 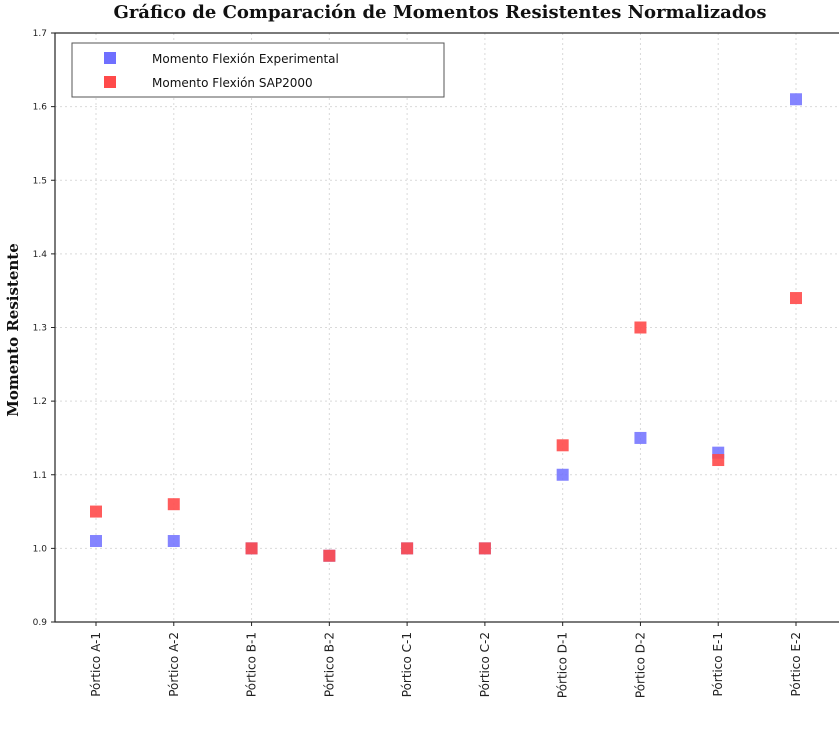 What do you see at coordinates (40, 549) in the screenshot?
I see `y-tick-label: 1.0` at bounding box center [40, 549].